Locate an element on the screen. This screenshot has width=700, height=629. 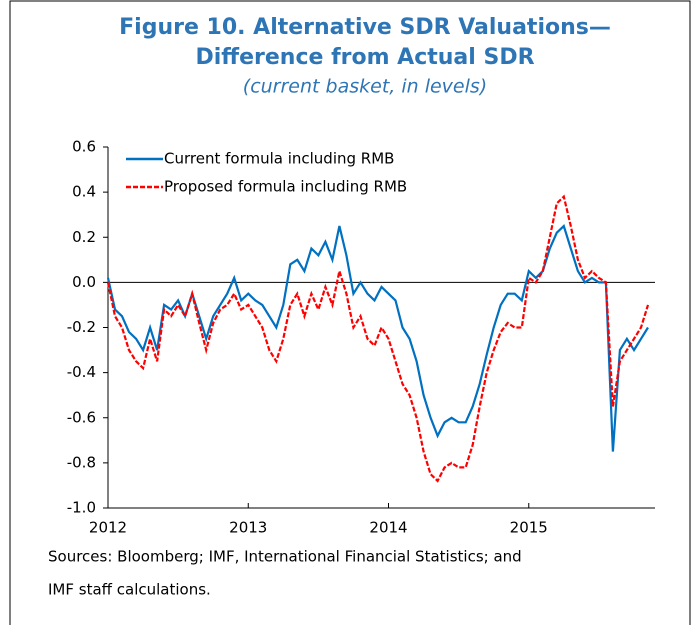
y-tick-label: -0.8 is located at coordinates (81, 462).